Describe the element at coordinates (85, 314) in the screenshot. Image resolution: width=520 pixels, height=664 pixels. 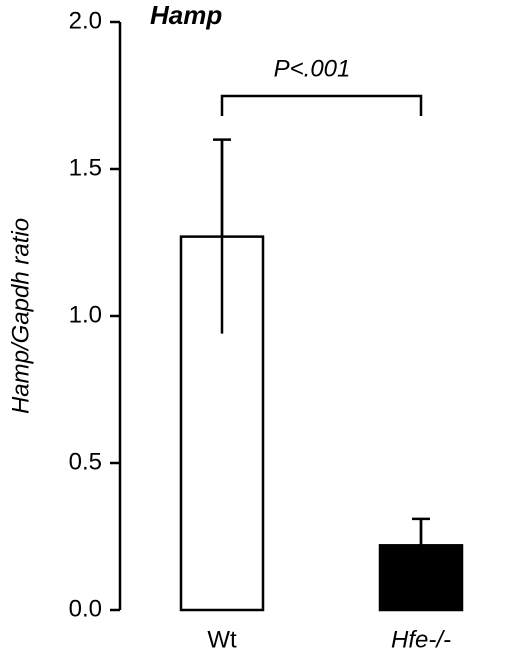
I see `y-tick-label: 1.0` at that location.